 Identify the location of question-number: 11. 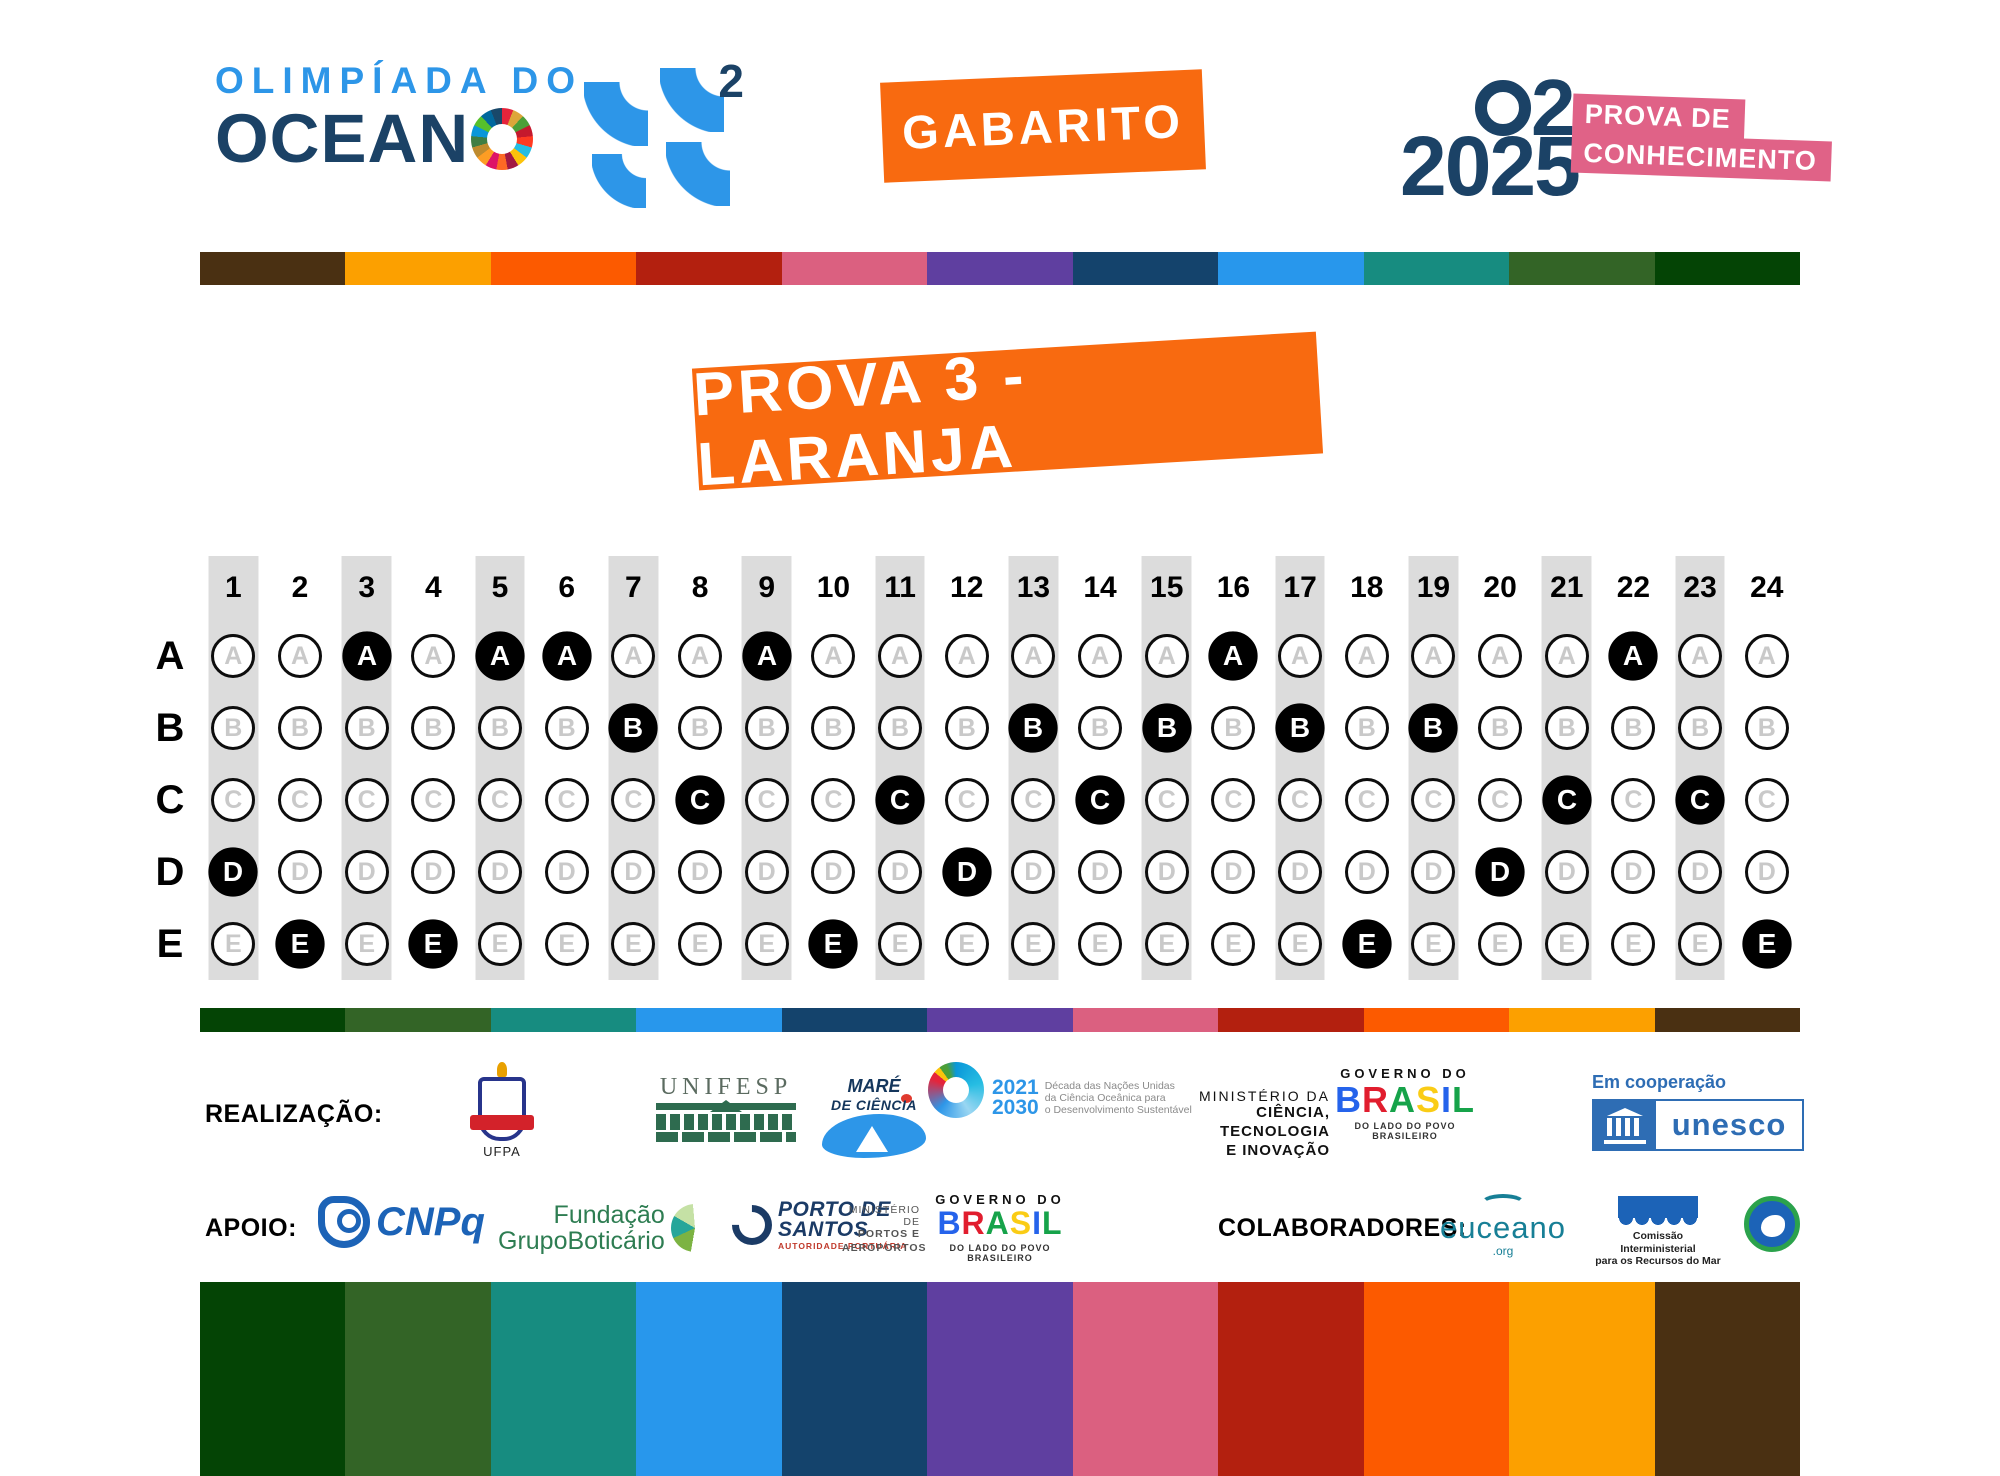
(900, 587).